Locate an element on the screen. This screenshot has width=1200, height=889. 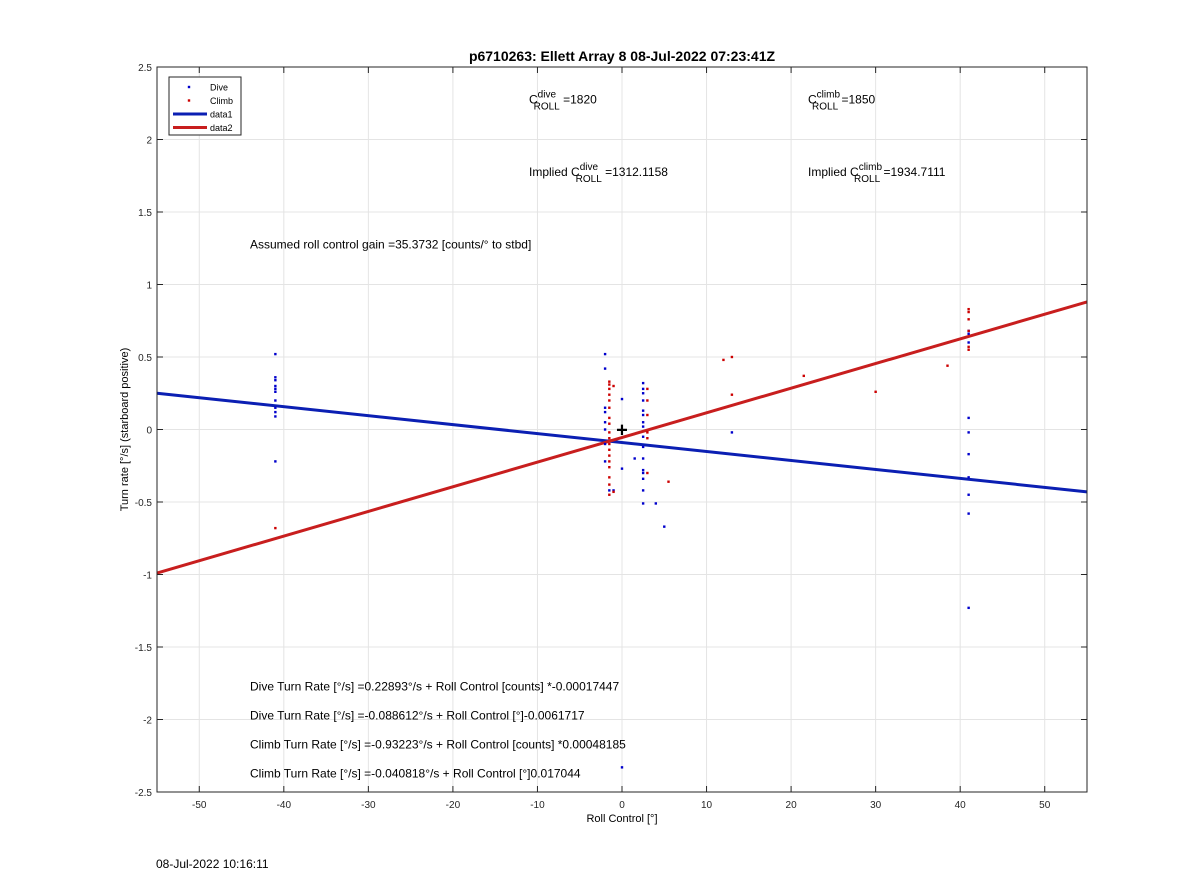
annotation-value: =1850 is located at coordinates (856, 99).